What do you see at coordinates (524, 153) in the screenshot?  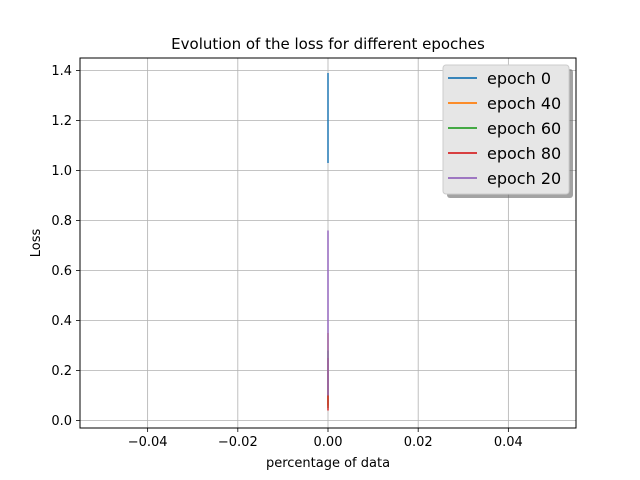 I see `legend-label: epoch 80` at bounding box center [524, 153].